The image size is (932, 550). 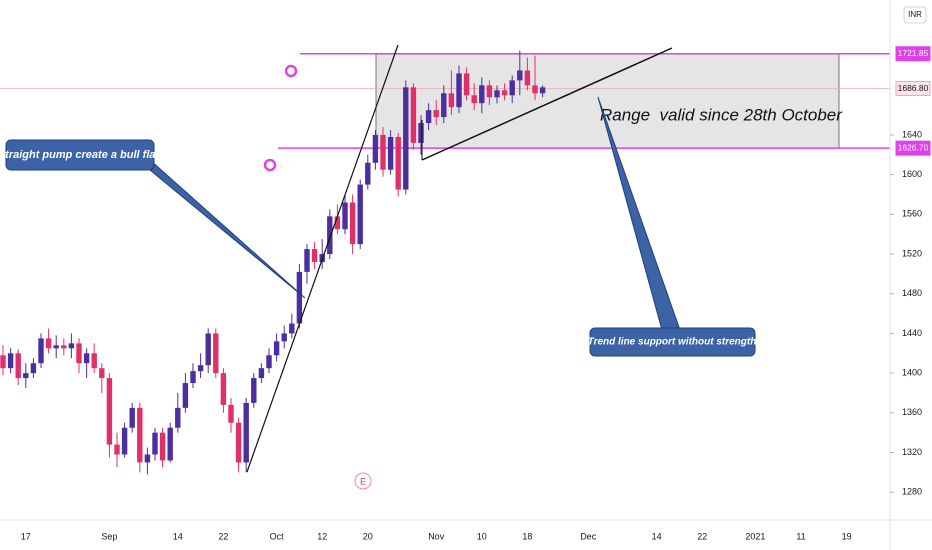 What do you see at coordinates (912, 492) in the screenshot?
I see `y-tick-label: 1280` at bounding box center [912, 492].